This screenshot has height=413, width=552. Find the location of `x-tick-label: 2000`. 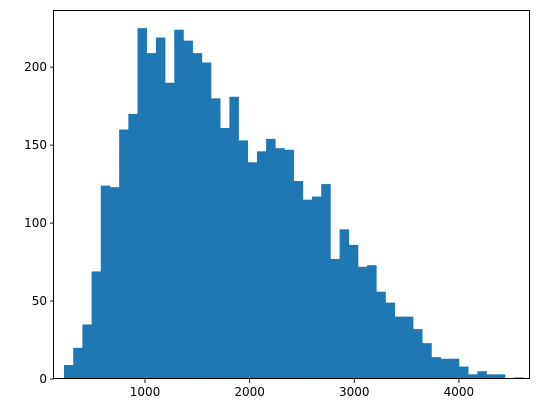

x-tick-label: 2000 is located at coordinates (249, 392).